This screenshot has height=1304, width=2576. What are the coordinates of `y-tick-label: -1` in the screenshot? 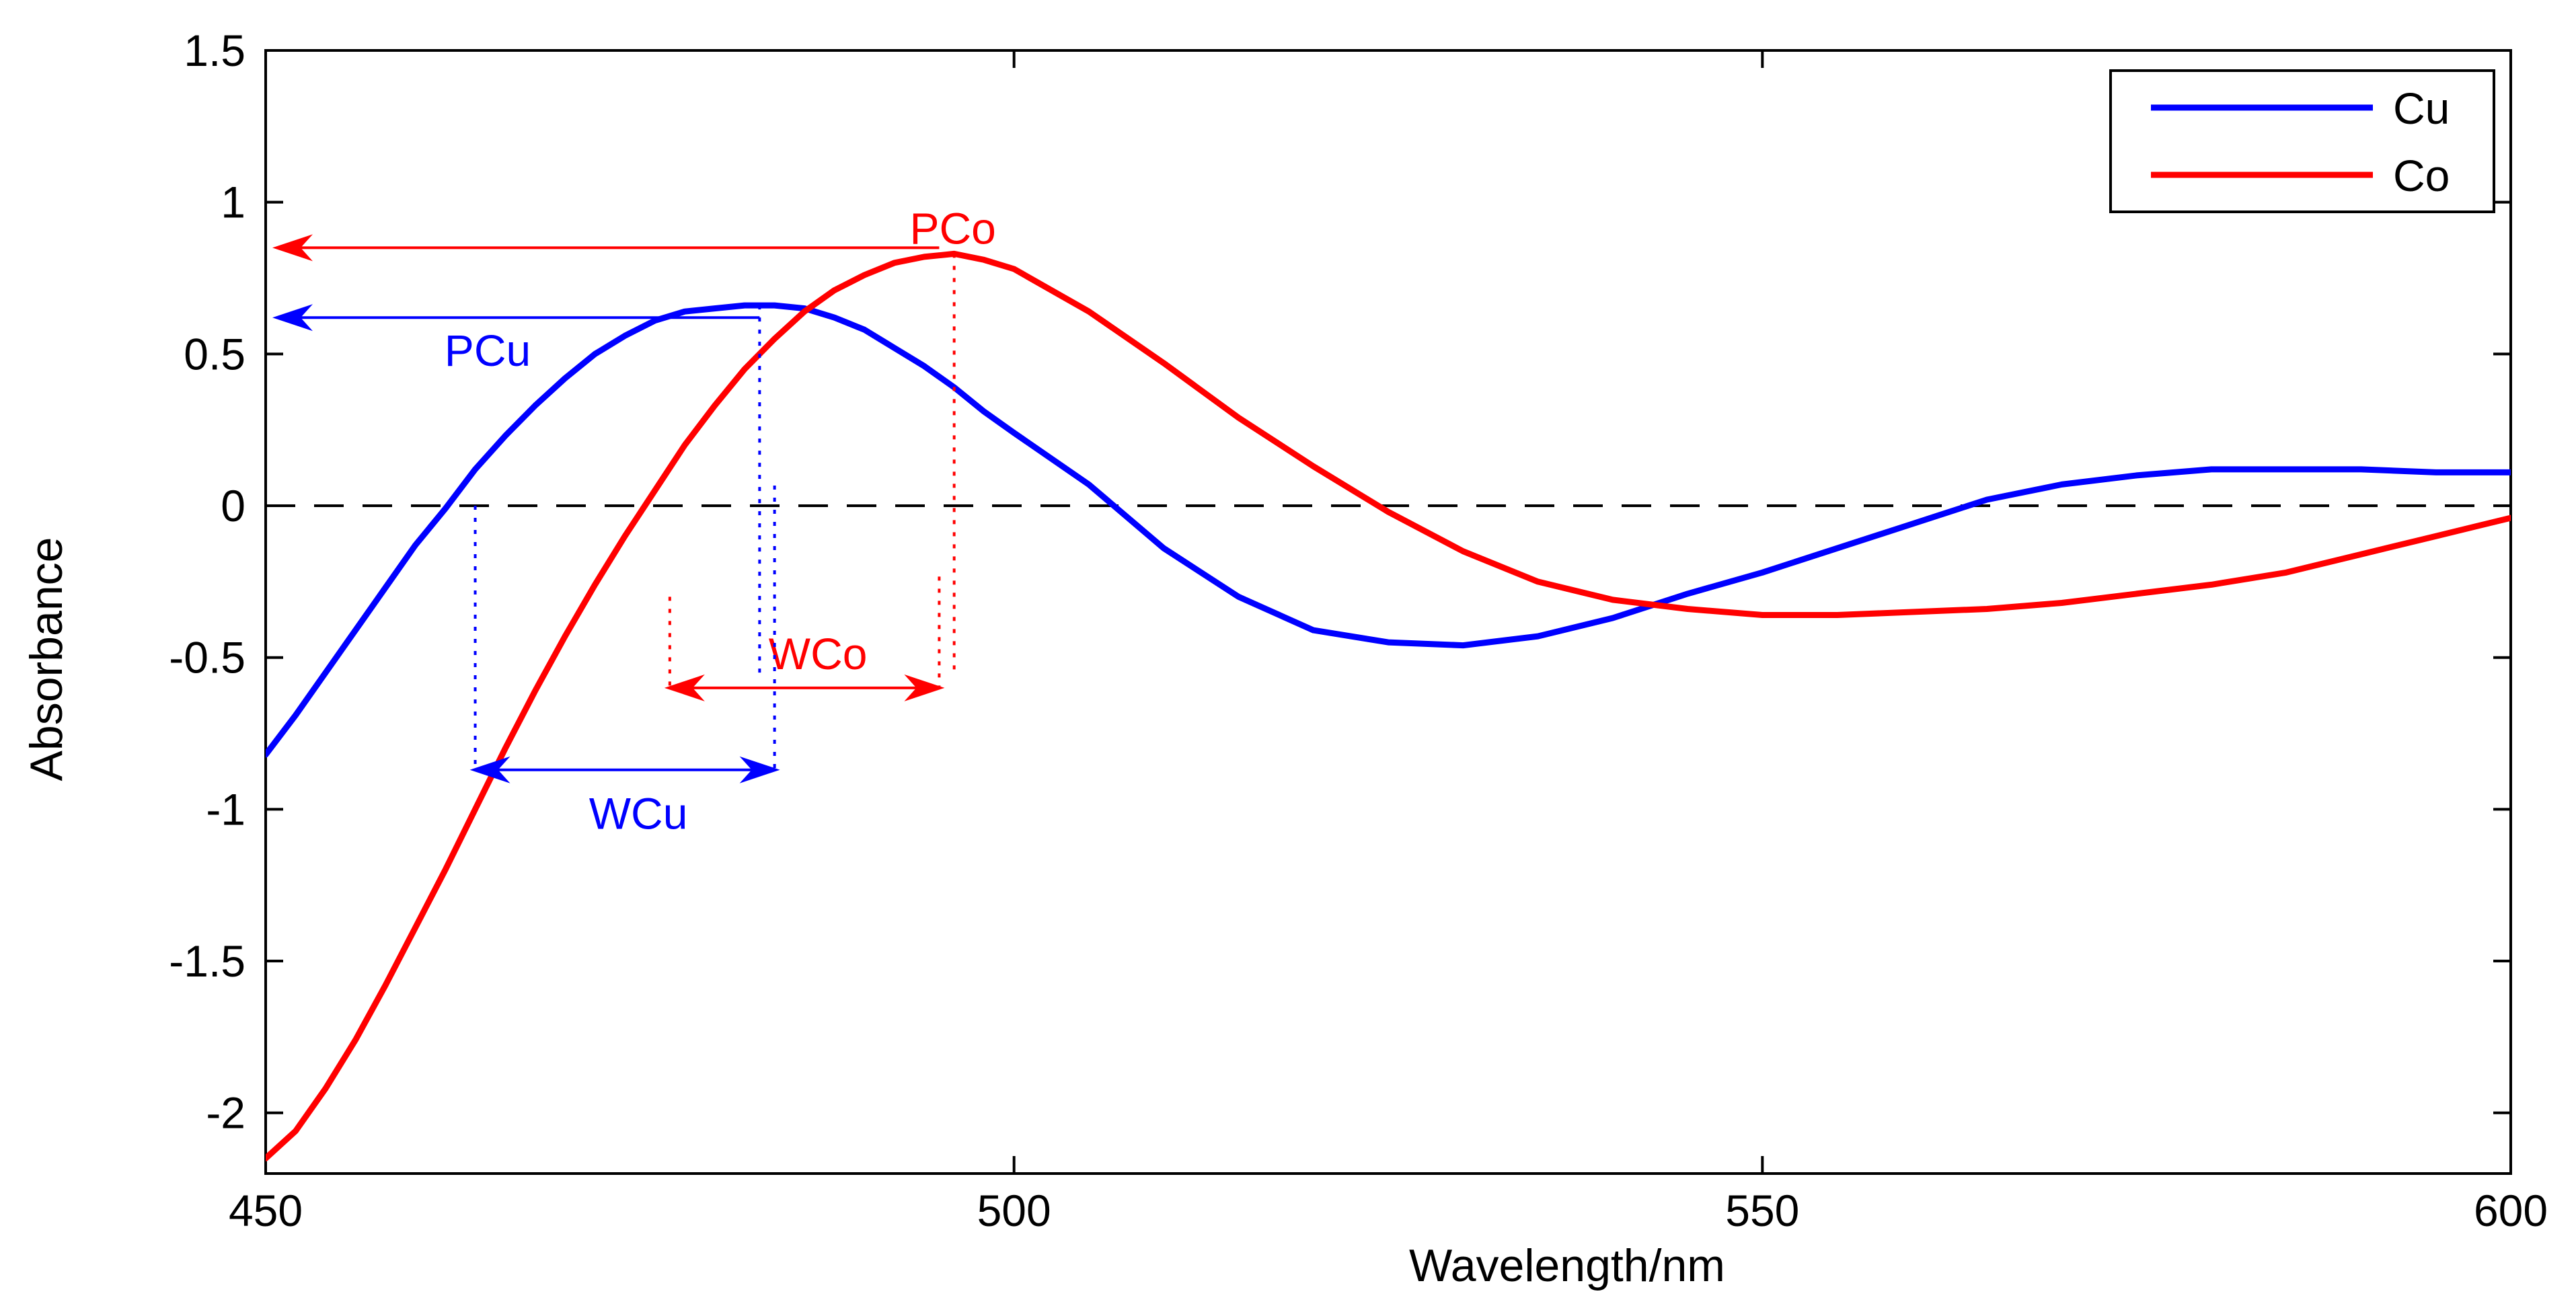 It's located at (225, 809).